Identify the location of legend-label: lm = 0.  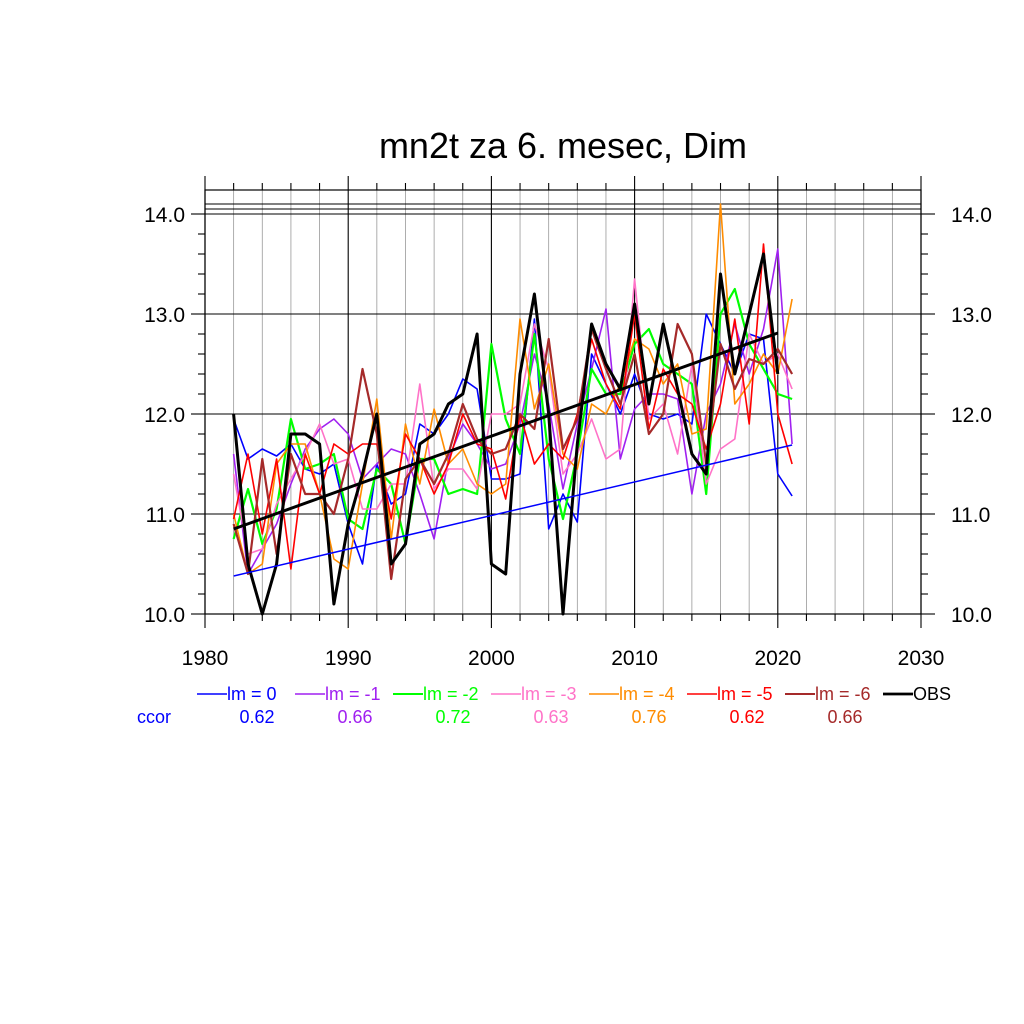
(252, 694).